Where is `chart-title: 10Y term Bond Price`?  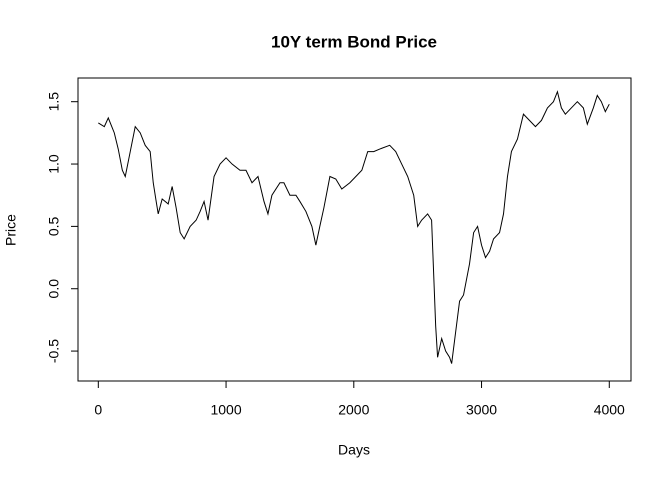 chart-title: 10Y term Bond Price is located at coordinates (354, 41).